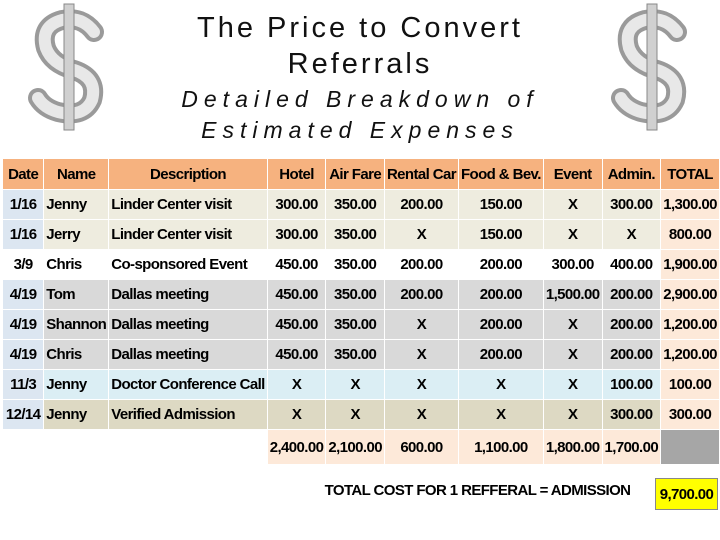 The width and height of the screenshot is (720, 540). What do you see at coordinates (188, 174) in the screenshot?
I see `header-cell: Description` at bounding box center [188, 174].